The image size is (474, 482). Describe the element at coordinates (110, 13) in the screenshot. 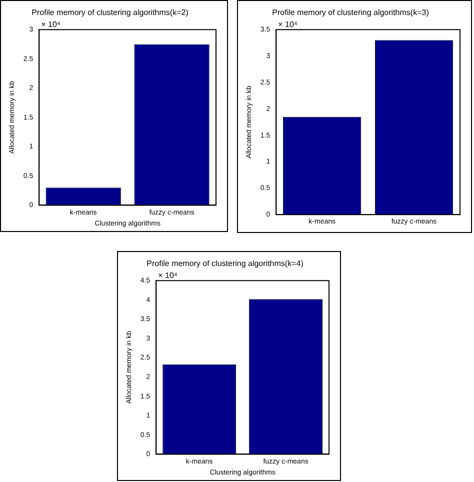

I see `chart-title: Profile memory of clustering algorithms(k=2)` at that location.